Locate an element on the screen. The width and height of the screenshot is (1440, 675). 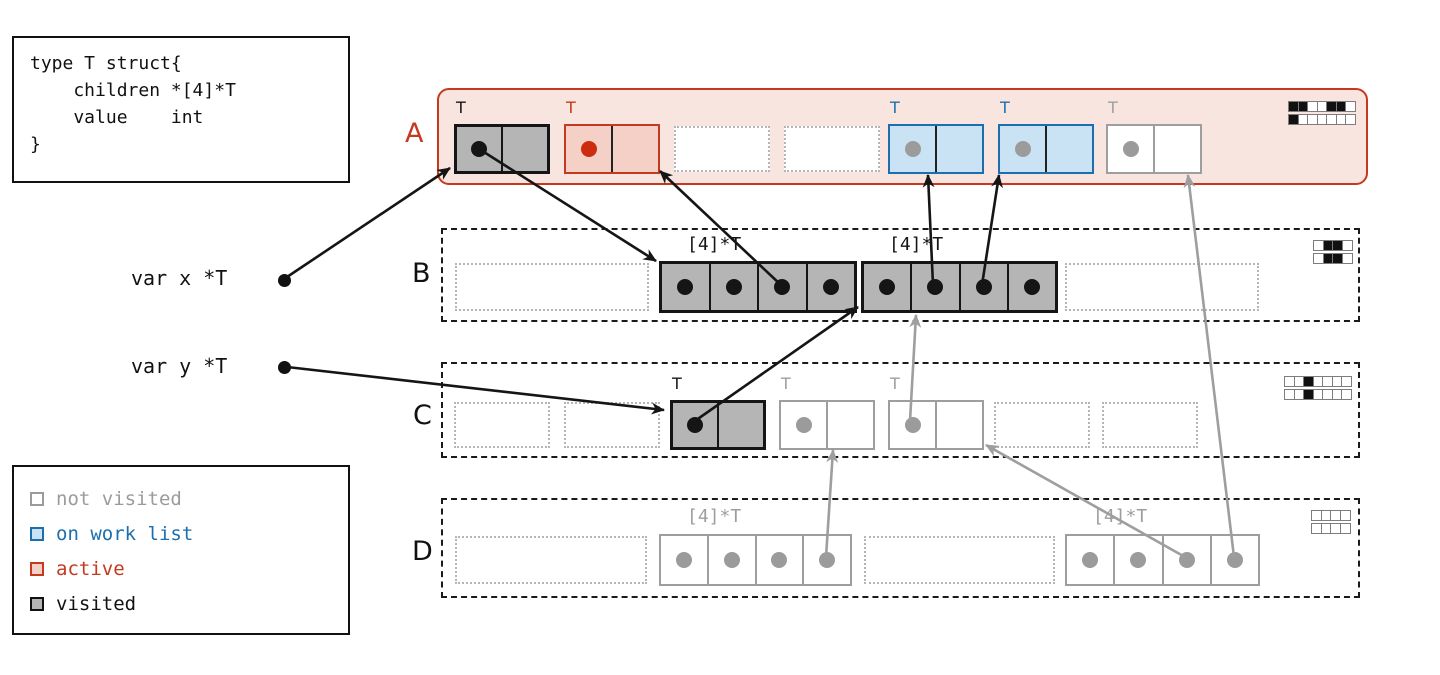
work-list-swatch-icon is located at coordinates (37, 533).